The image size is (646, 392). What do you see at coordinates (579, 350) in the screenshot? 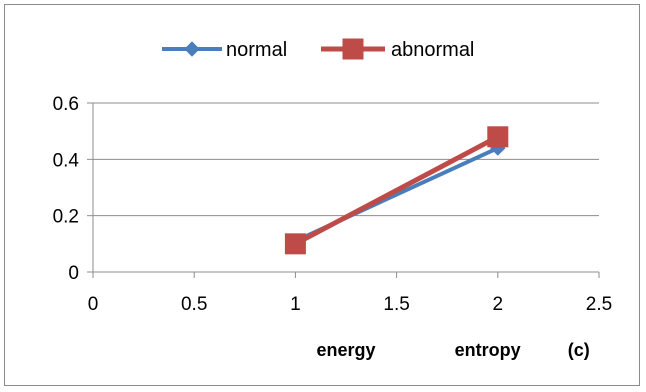
I see `annotation-label: (c)` at bounding box center [579, 350].